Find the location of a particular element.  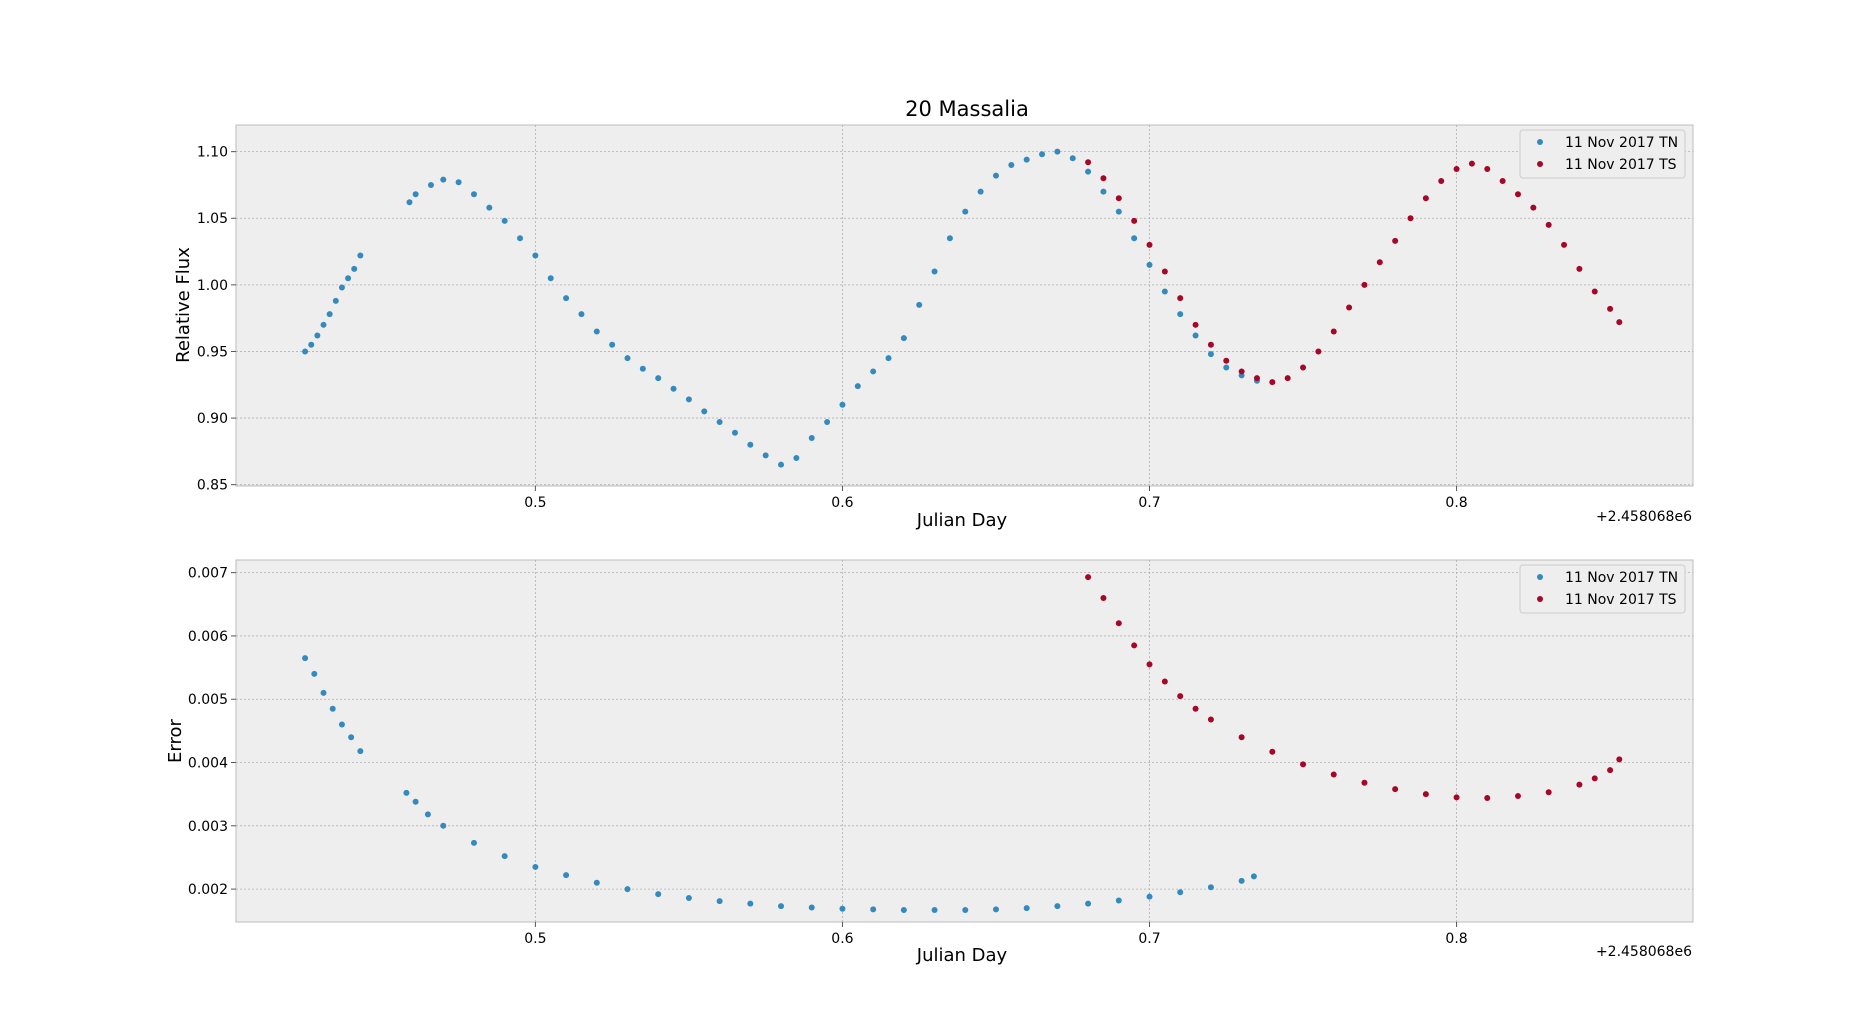

x-axis-label: Julian Day is located at coordinates (962, 520).